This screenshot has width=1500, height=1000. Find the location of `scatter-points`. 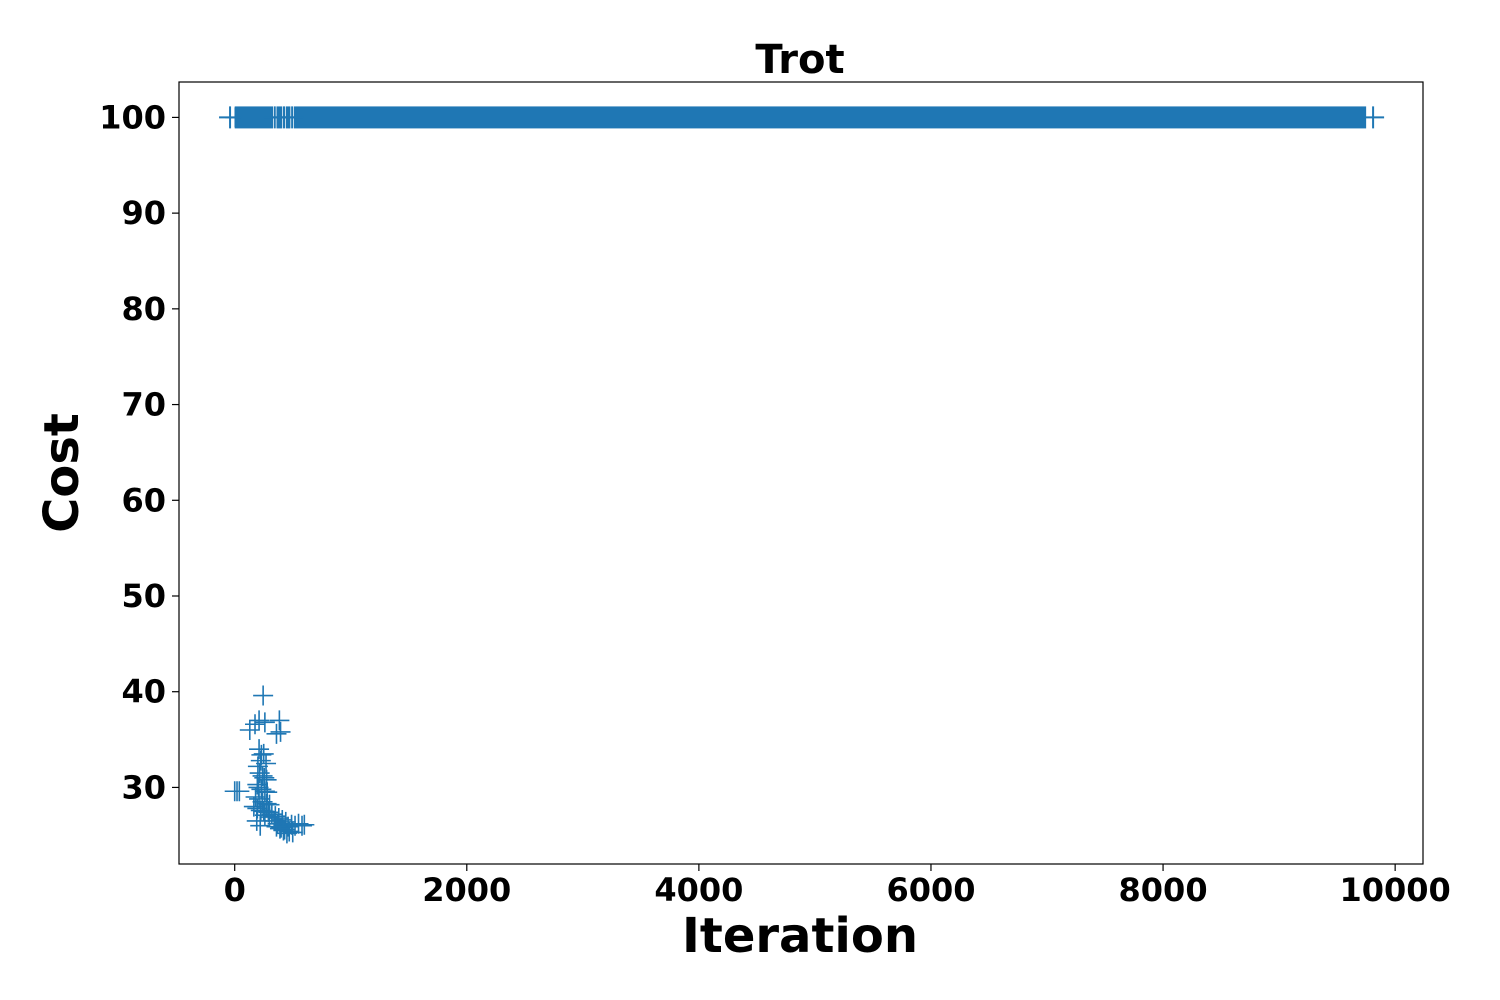

scatter-points is located at coordinates (269, 475).